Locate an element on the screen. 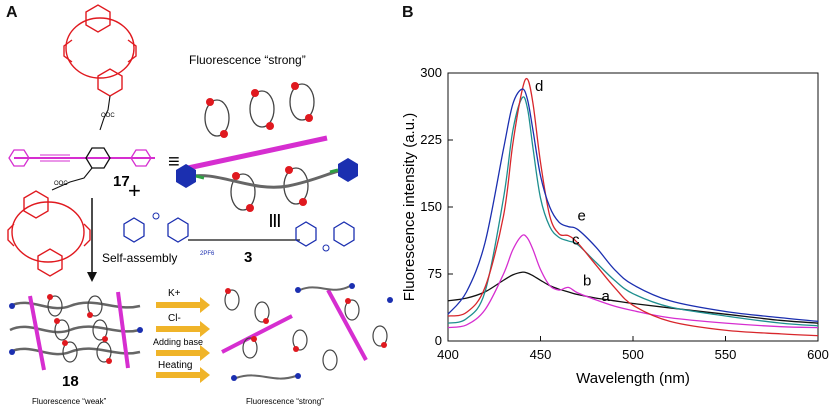 The height and width of the screenshot is (410, 829). crown-ether-bottom is located at coordinates (49, 233).